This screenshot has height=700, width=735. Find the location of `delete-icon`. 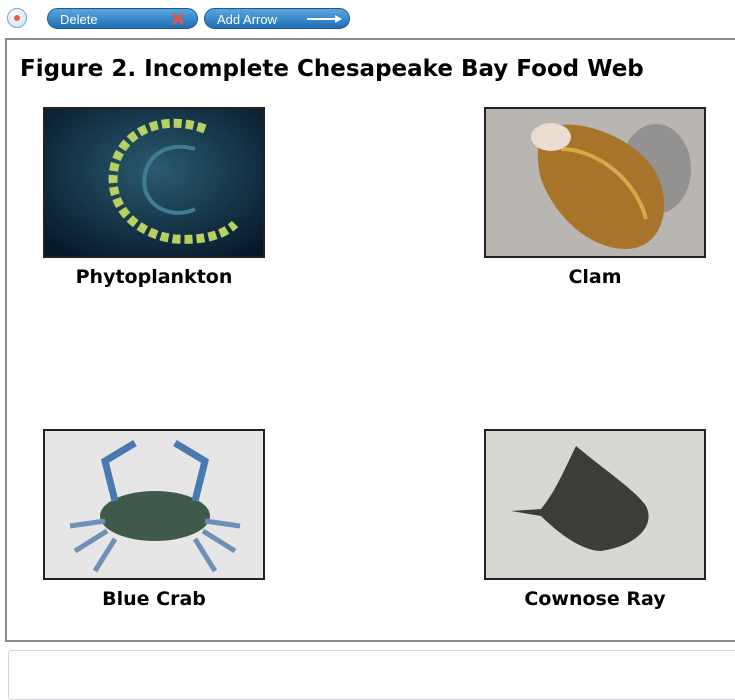

delete-icon is located at coordinates (178, 19).